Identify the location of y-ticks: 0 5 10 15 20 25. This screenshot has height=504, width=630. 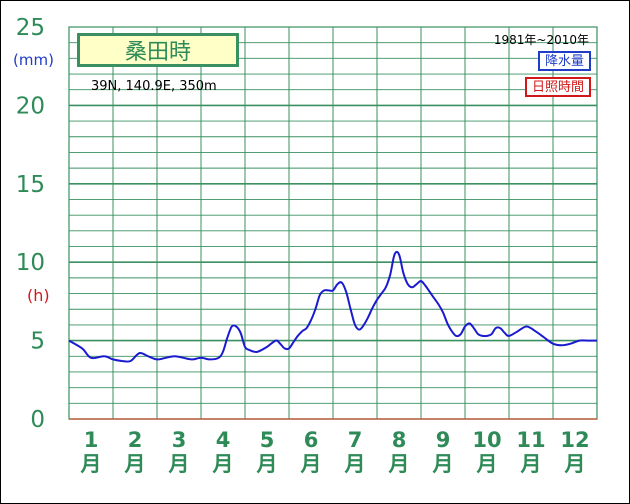
(30, 224).